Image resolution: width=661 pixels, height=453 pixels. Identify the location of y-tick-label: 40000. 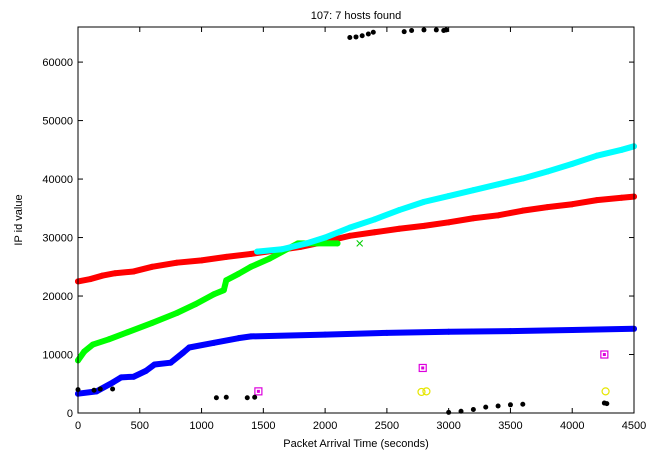
(57, 180).